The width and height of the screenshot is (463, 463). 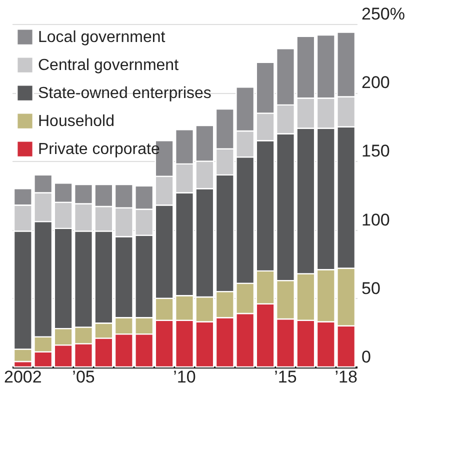 I want to click on y-tick-label: 50, so click(x=371, y=288).